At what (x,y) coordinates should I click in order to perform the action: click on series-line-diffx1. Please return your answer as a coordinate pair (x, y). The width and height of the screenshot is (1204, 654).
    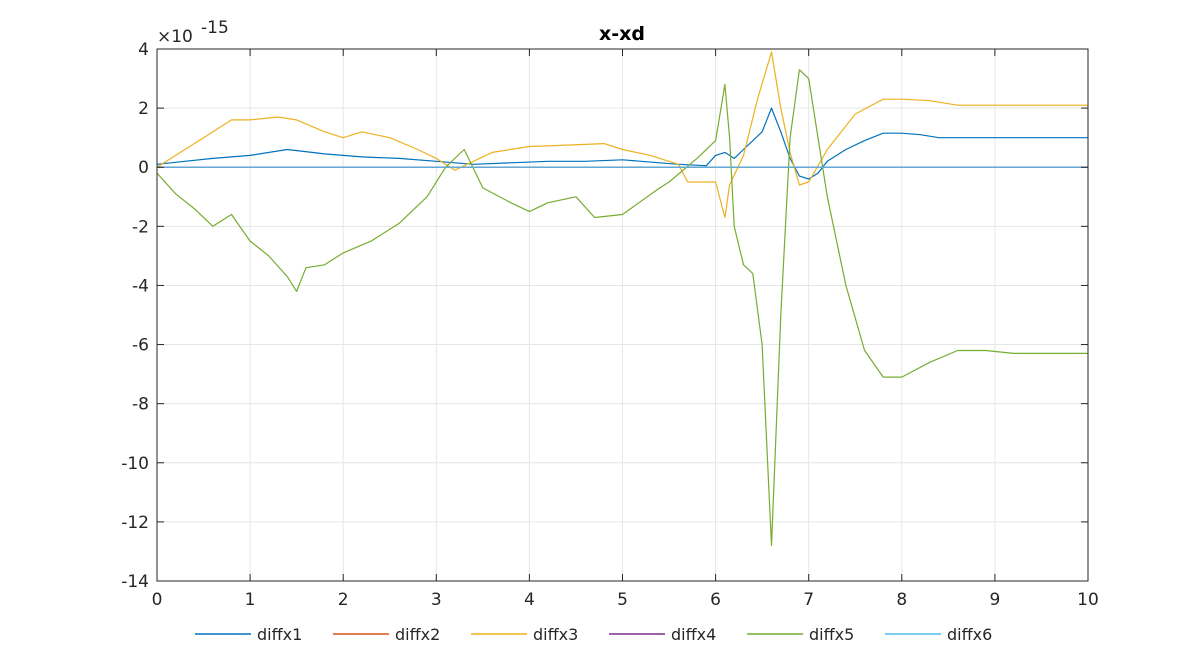
    Looking at the image, I should click on (622, 143).